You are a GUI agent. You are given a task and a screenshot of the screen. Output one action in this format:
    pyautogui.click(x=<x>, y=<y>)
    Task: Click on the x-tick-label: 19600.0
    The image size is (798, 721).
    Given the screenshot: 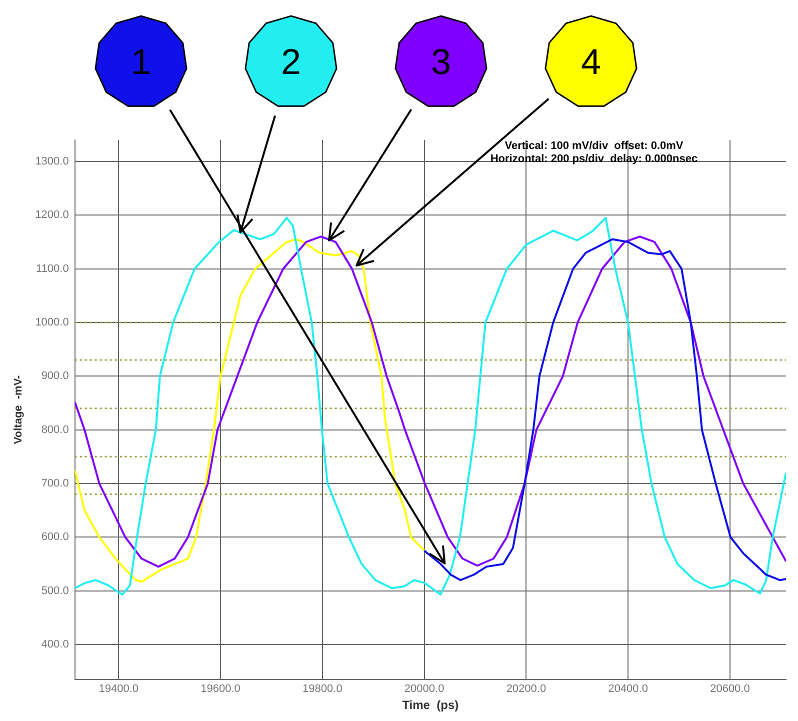 What is the action you would take?
    pyautogui.click(x=220, y=689)
    